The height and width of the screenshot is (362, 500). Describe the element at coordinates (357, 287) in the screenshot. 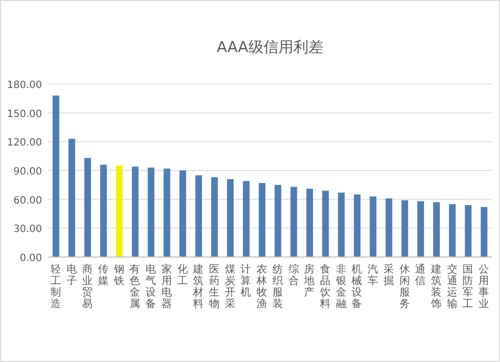

I see `x-tick-label: 机械设备` at that location.